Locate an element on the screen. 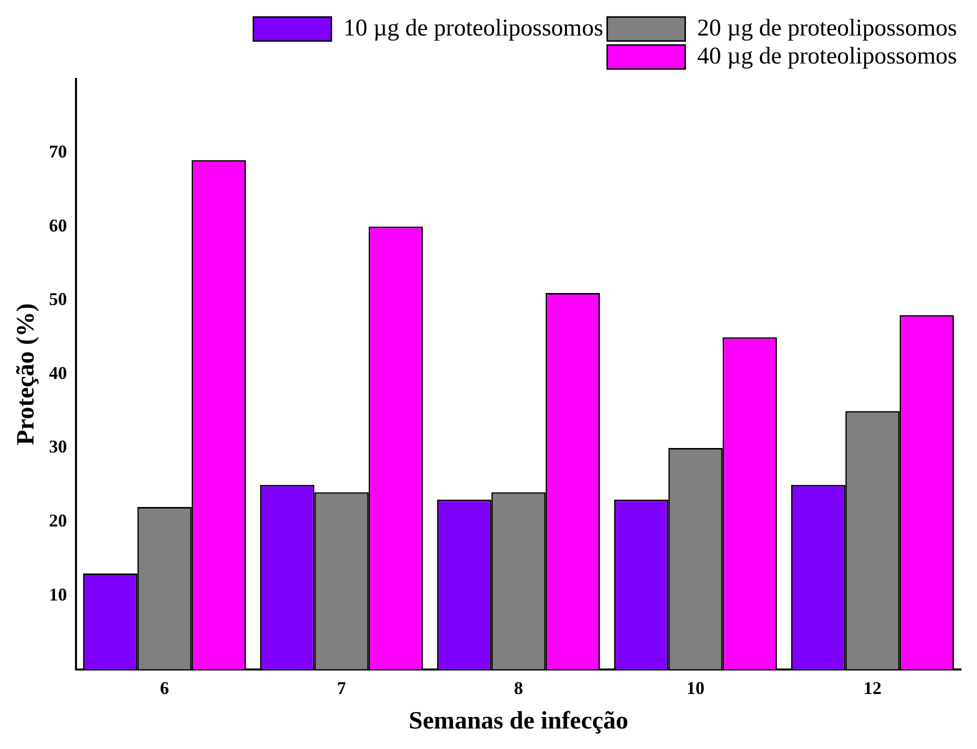 The image size is (977, 749). legend-label: 20 µg de proteolipossomos is located at coordinates (827, 28).